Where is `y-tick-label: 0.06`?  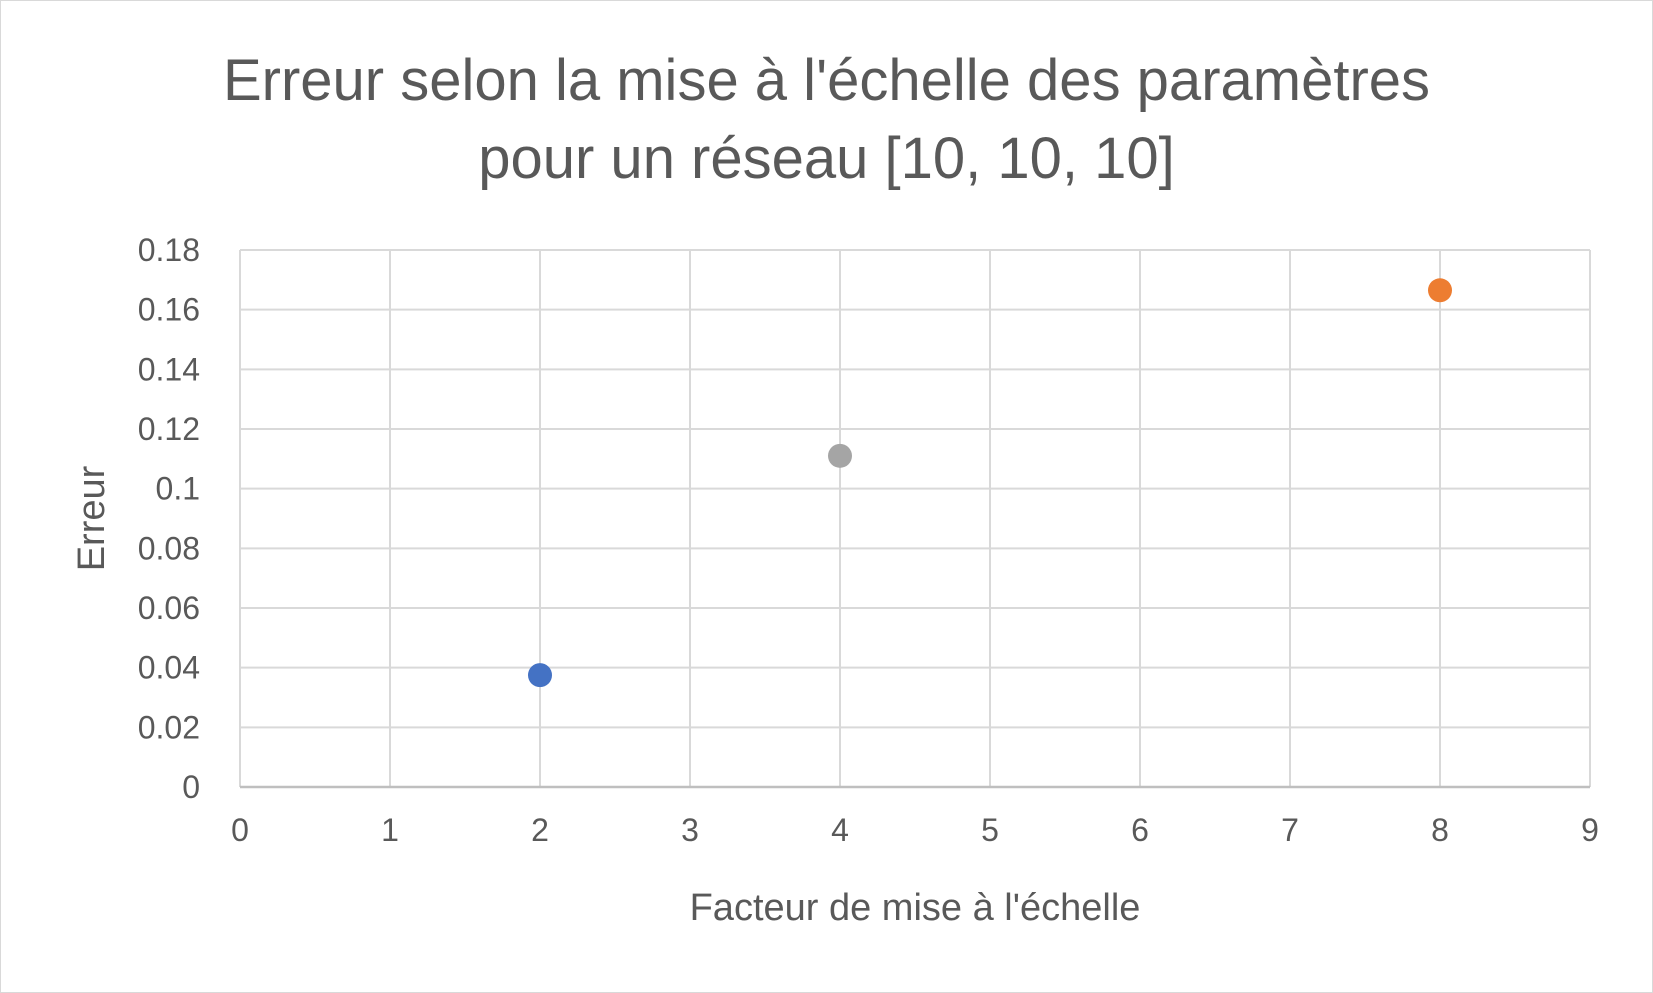 y-tick-label: 0.06 is located at coordinates (169, 608).